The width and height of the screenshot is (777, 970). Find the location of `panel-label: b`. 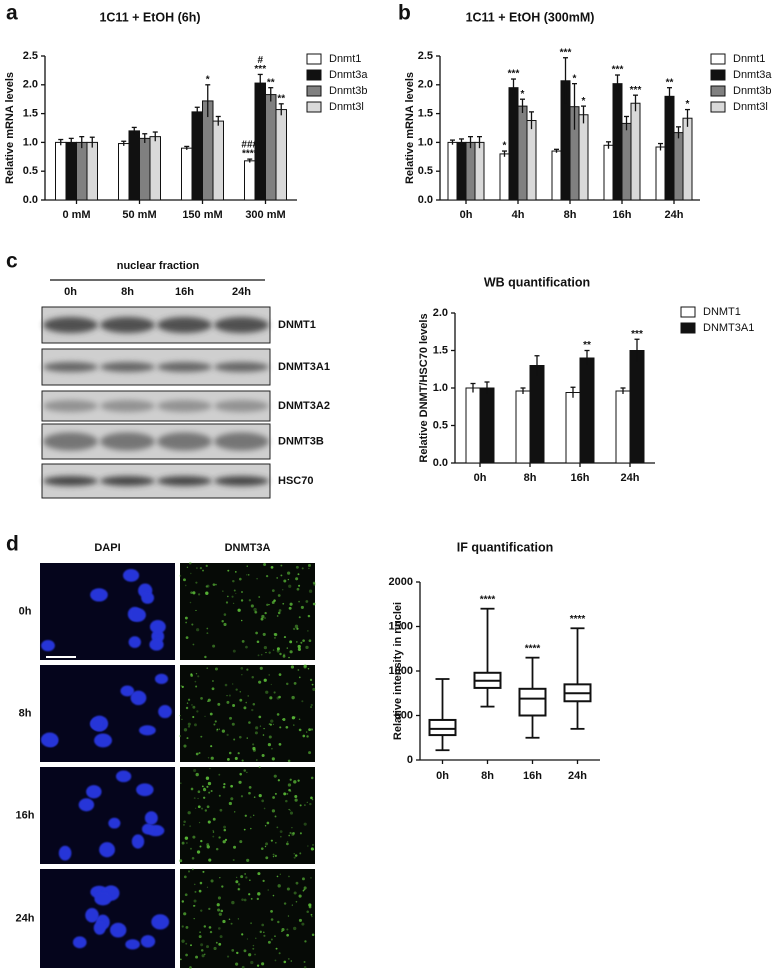

panel-label: b is located at coordinates (404, 13).